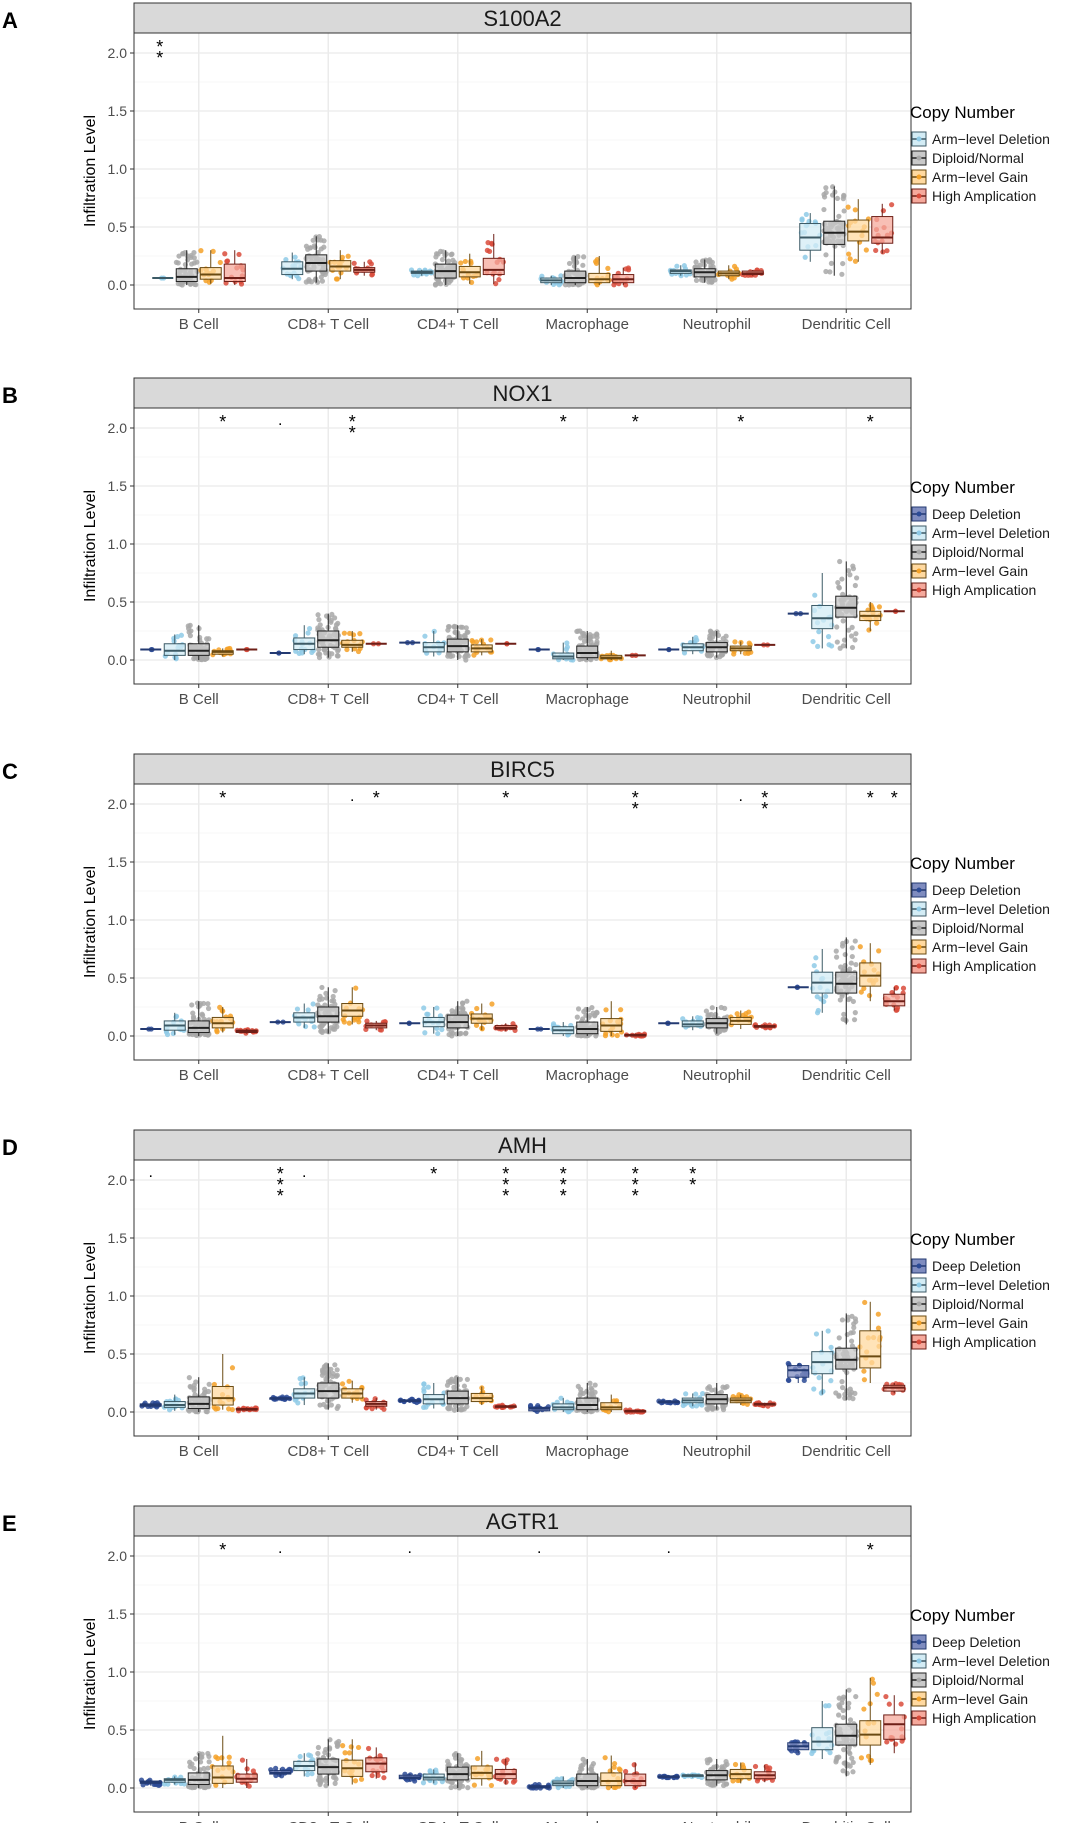 This screenshot has width=1067, height=1823. I want to click on x-tick-label: B Cell, so click(199, 1821).